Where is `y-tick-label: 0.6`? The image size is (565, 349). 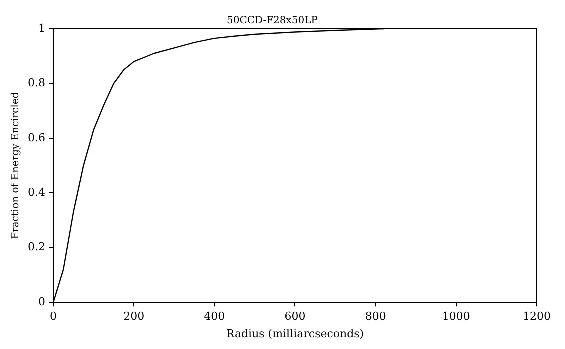
y-tick-label: 0.6 is located at coordinates (37, 137).